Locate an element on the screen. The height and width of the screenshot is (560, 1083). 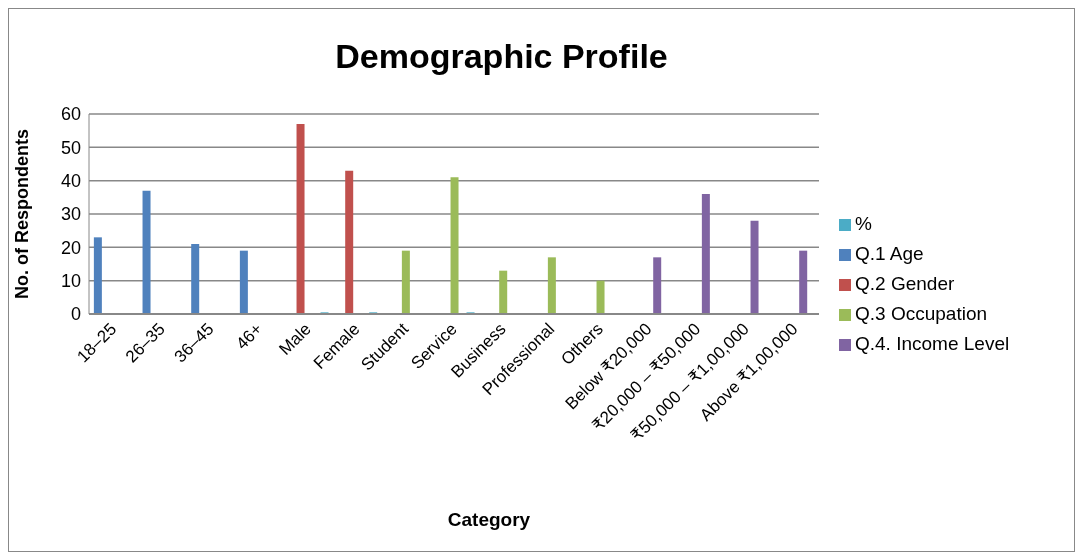
y-tick-label: 20 is located at coordinates (70, 247).